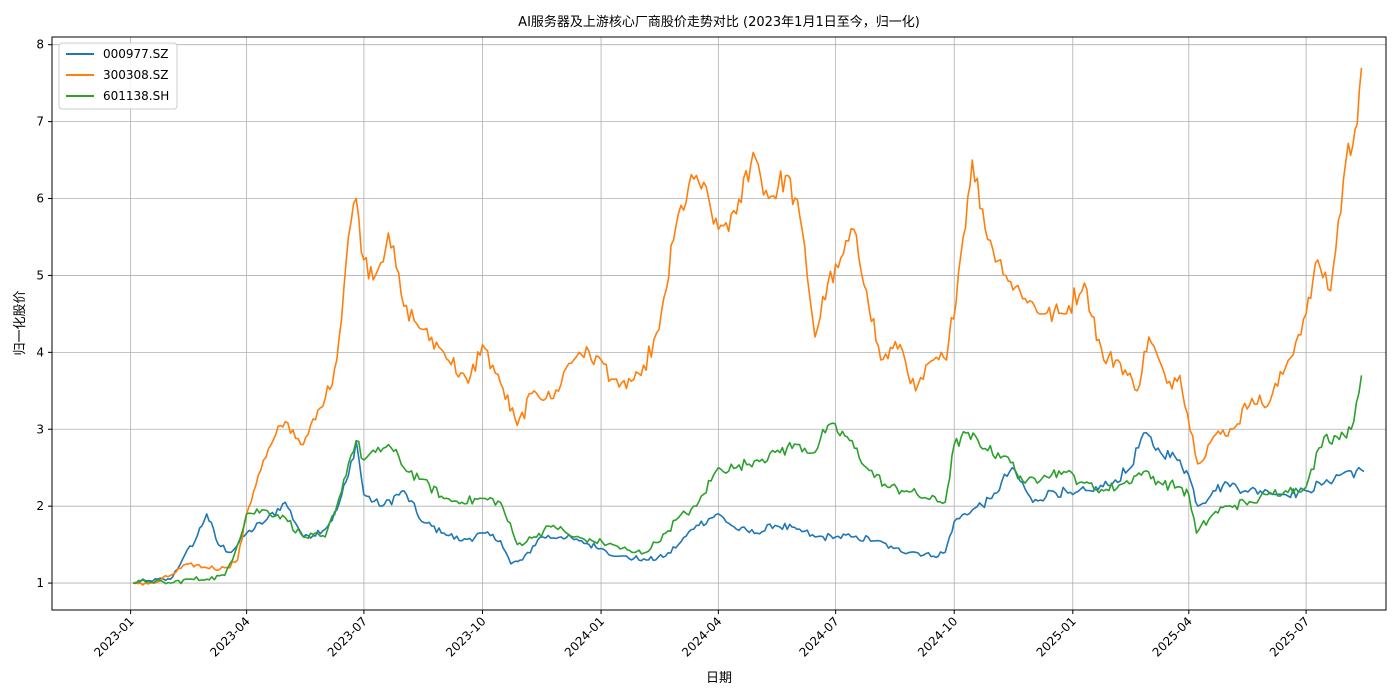  Describe the element at coordinates (40, 352) in the screenshot. I see `y-tick-label: 4` at that location.